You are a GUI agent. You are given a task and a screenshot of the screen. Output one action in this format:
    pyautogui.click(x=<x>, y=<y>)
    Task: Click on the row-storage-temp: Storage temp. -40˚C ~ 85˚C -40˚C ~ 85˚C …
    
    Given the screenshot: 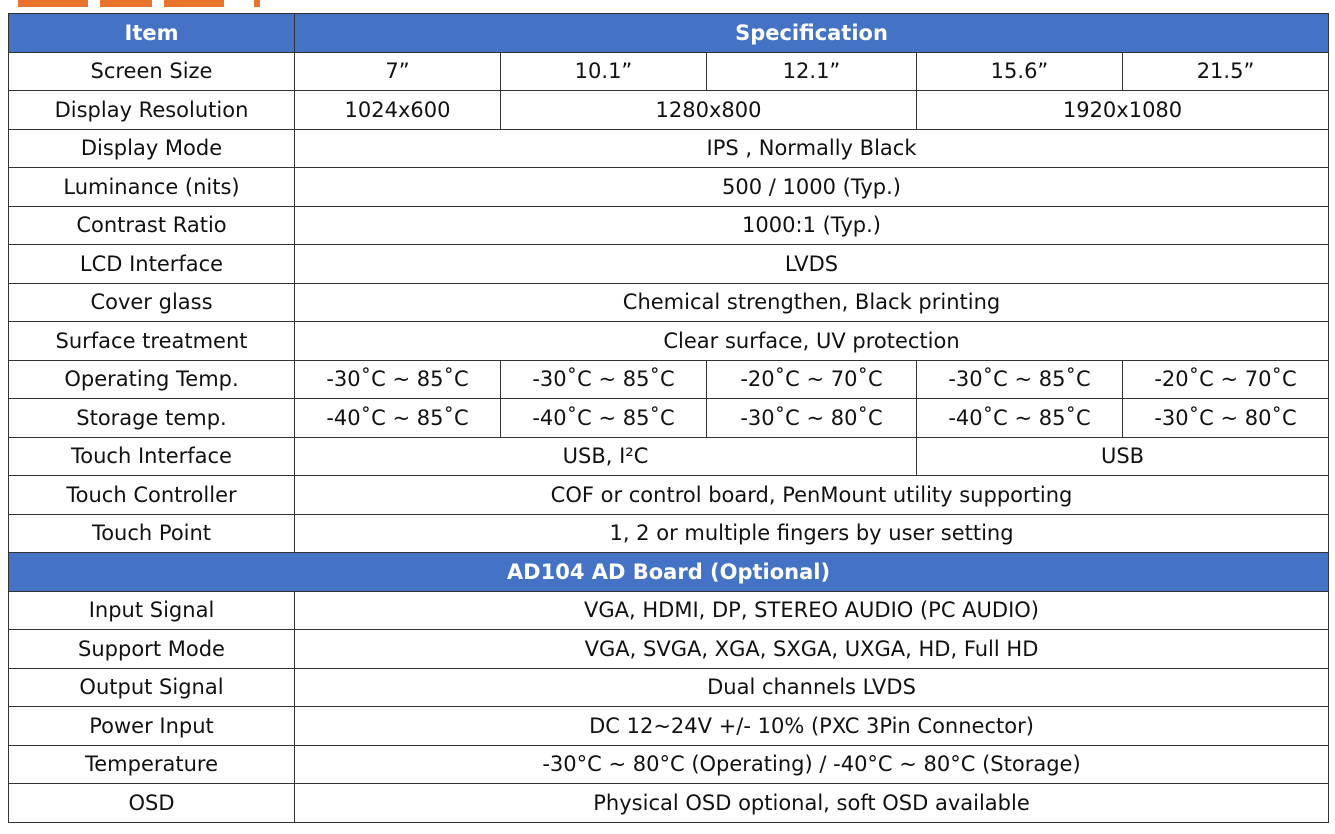 What is the action you would take?
    pyautogui.click(x=669, y=418)
    